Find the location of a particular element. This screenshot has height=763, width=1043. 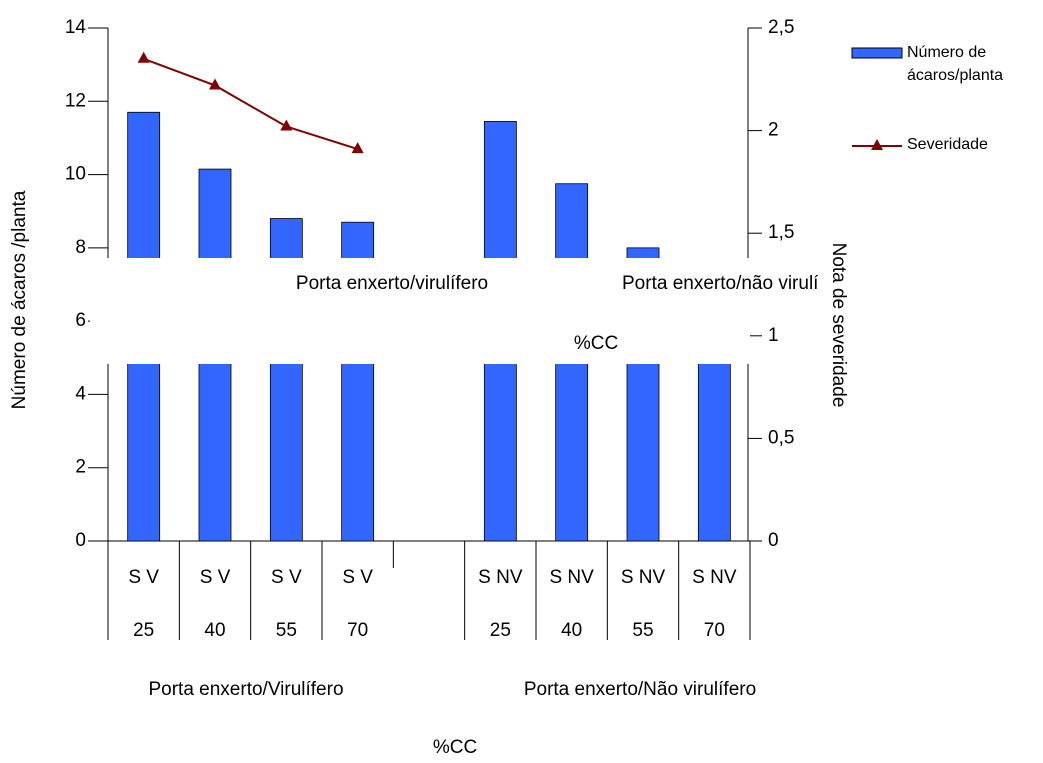

x-axis-title: %CC is located at coordinates (455, 747).